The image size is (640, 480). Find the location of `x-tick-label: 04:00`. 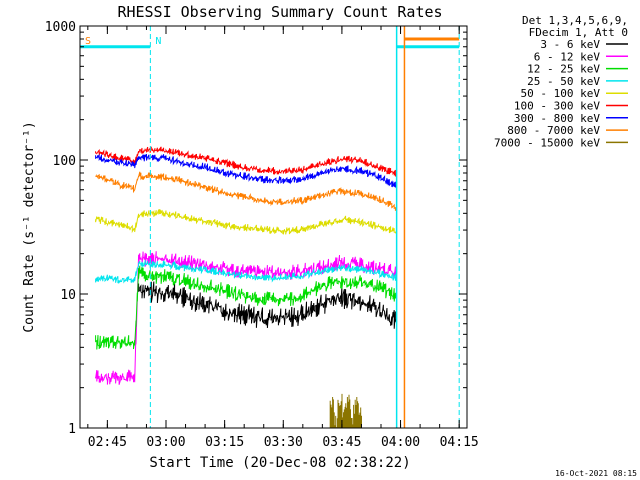

x-tick-label: 04:00 is located at coordinates (400, 442).